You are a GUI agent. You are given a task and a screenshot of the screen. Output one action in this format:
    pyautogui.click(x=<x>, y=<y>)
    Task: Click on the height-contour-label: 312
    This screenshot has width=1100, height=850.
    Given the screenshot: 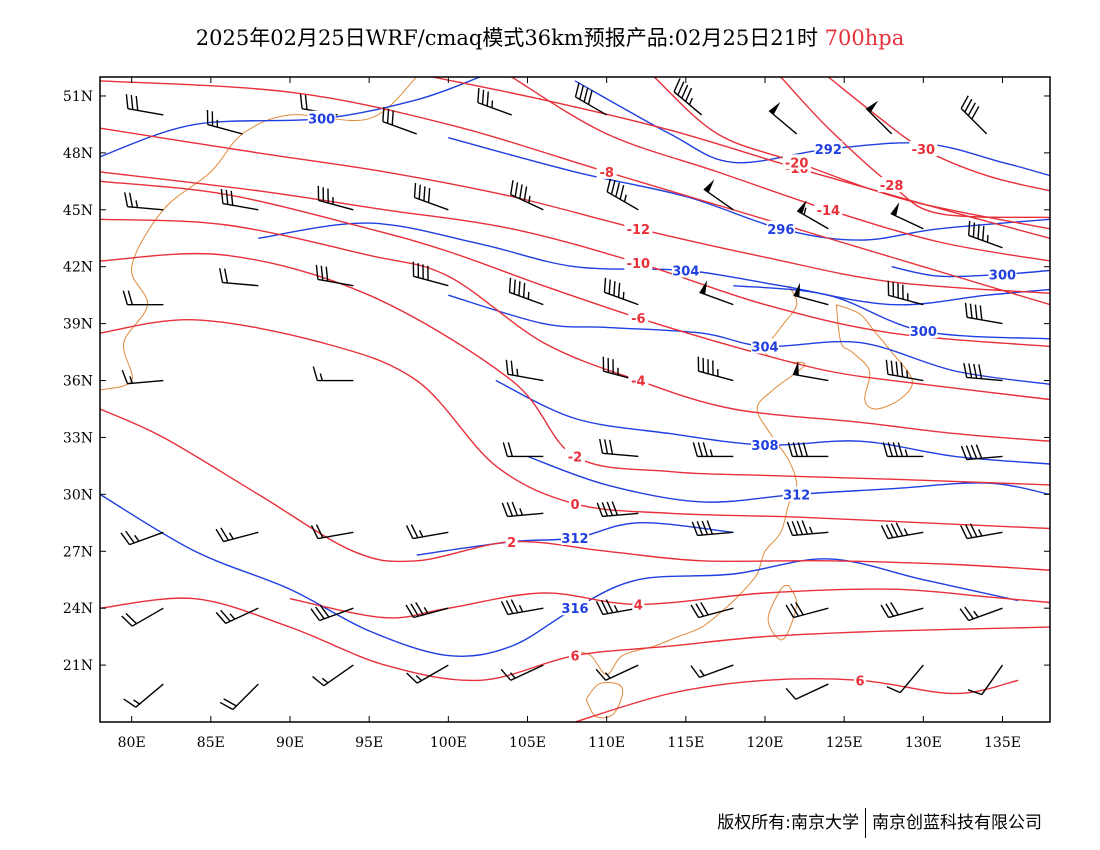 What is the action you would take?
    pyautogui.click(x=574, y=539)
    